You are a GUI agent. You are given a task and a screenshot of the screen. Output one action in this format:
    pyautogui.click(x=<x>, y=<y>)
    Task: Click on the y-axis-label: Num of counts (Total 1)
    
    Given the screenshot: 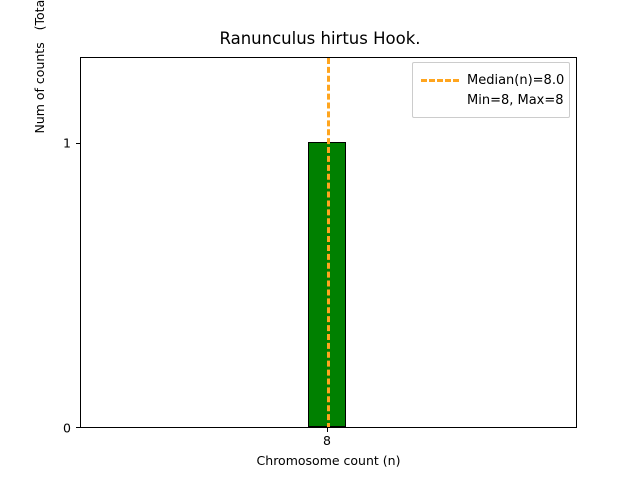 What is the action you would take?
    pyautogui.click(x=39, y=67)
    